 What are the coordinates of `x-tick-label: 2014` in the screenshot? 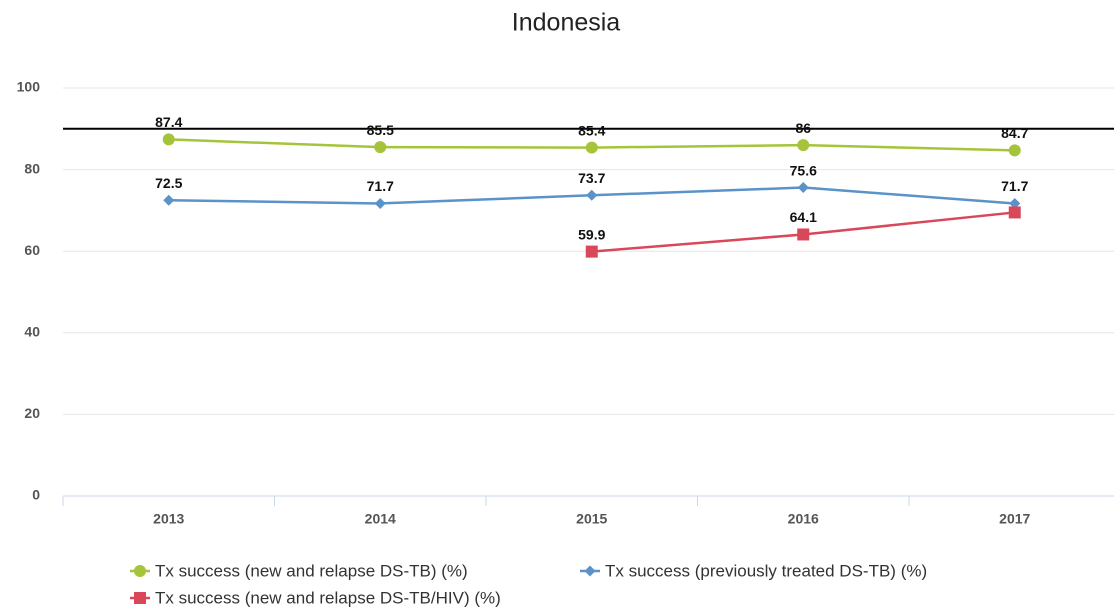 It's located at (380, 519).